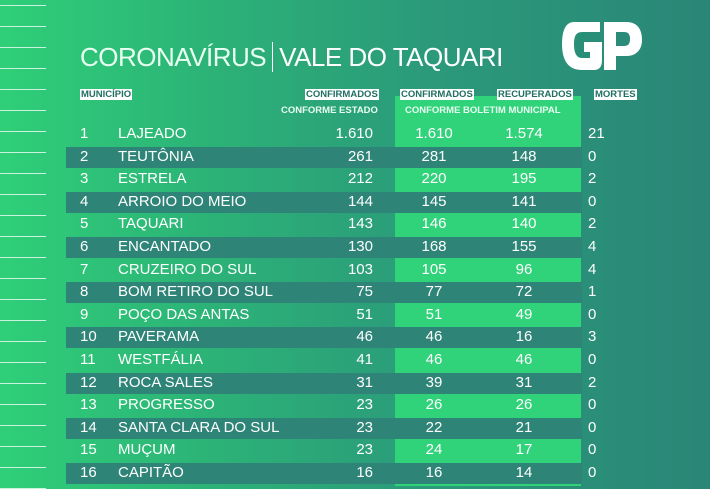 The image size is (710, 489). Describe the element at coordinates (329, 110) in the screenshot. I see `header-conforme-estado: CONFORME ESTADO` at that location.